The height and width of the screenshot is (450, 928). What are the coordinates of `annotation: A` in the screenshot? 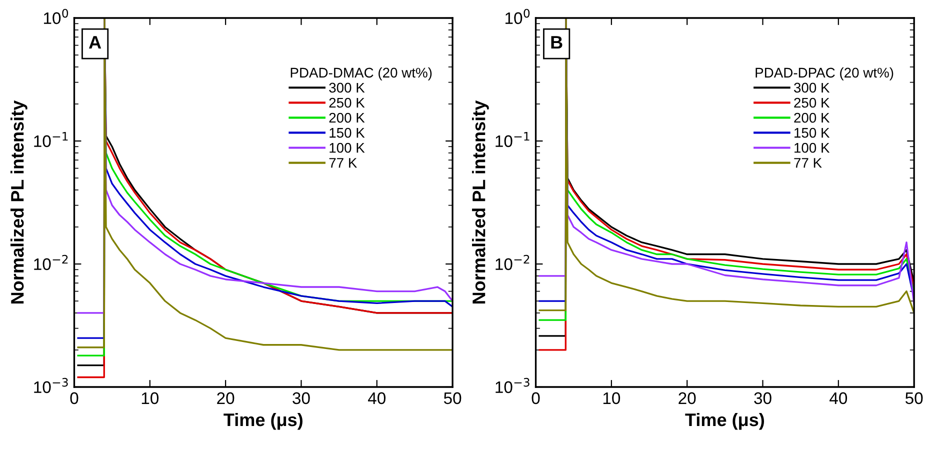 It's located at (95, 42).